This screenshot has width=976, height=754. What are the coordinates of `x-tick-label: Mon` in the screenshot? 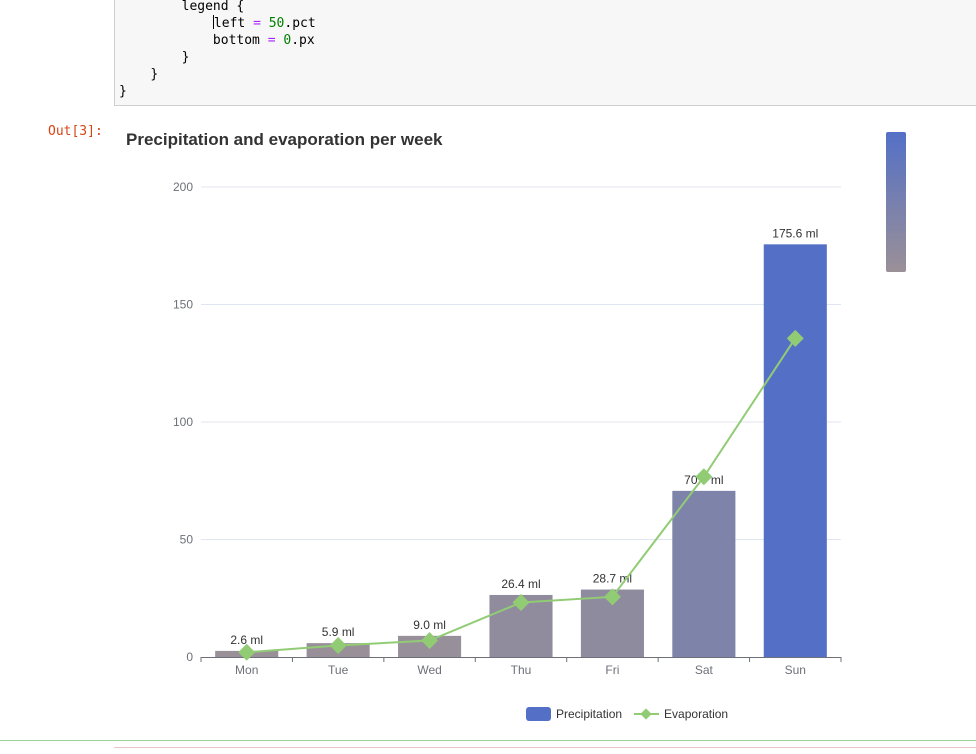 It's located at (246, 670).